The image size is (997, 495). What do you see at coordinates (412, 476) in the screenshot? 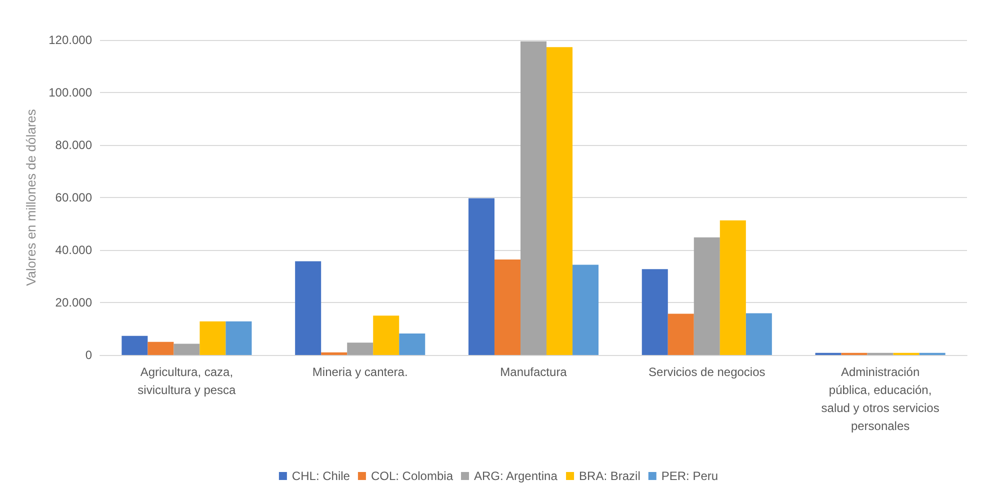
I see `legend-label: COL: Colombia` at bounding box center [412, 476].